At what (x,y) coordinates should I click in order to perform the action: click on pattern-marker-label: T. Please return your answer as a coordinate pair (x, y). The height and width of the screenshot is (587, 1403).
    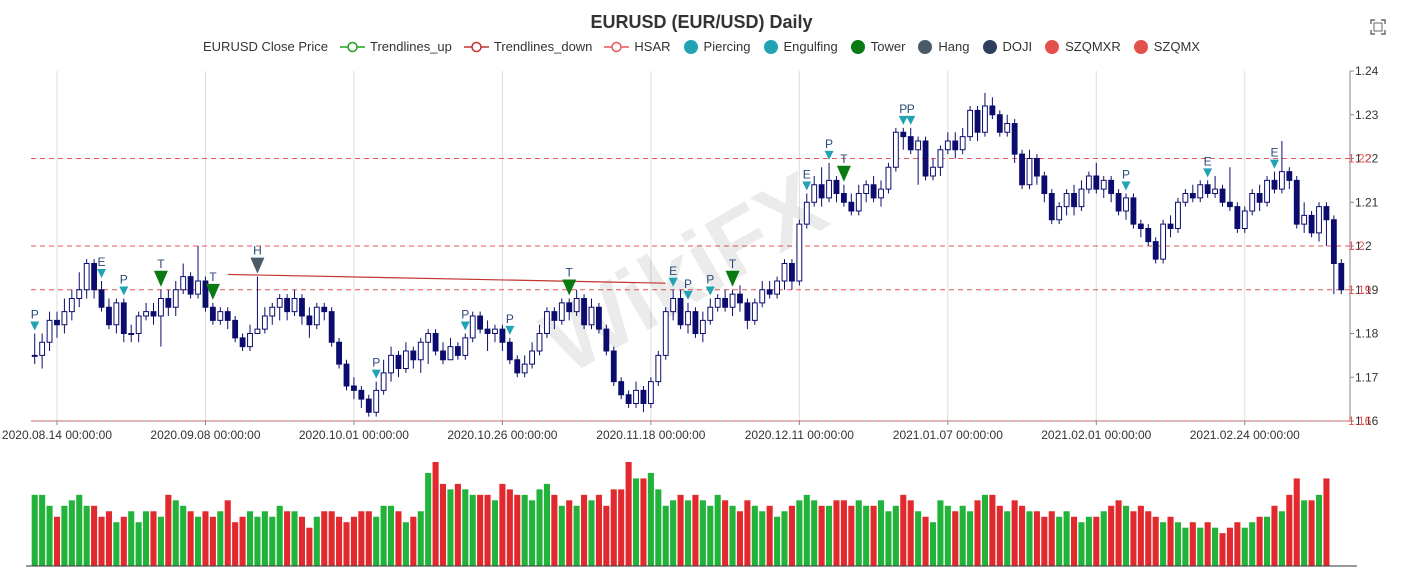
    Looking at the image, I should click on (161, 264).